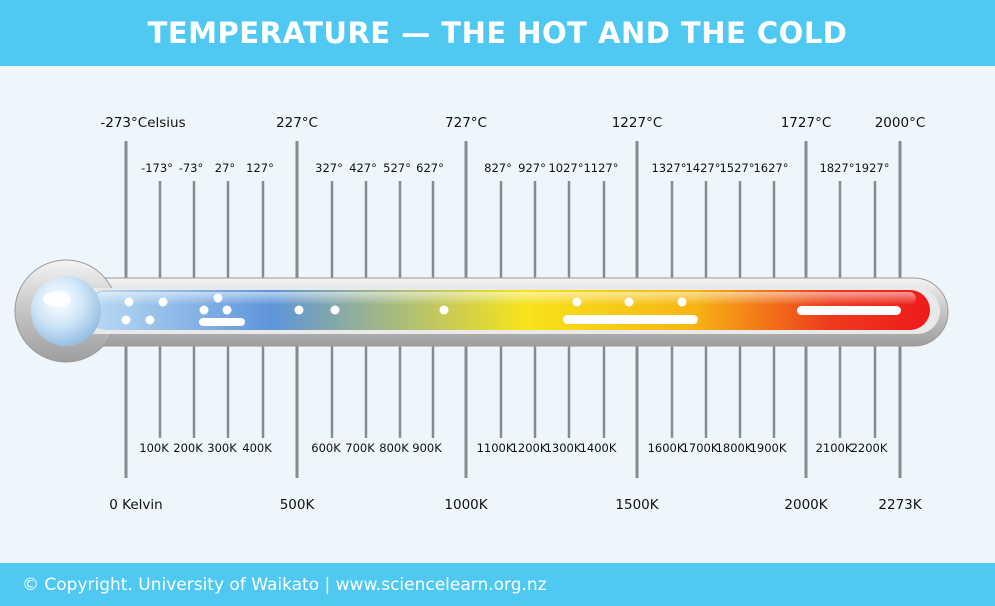 The image size is (995, 606). Describe the element at coordinates (598, 448) in the screenshot. I see `kelvin-minor-label: 1400K` at that location.